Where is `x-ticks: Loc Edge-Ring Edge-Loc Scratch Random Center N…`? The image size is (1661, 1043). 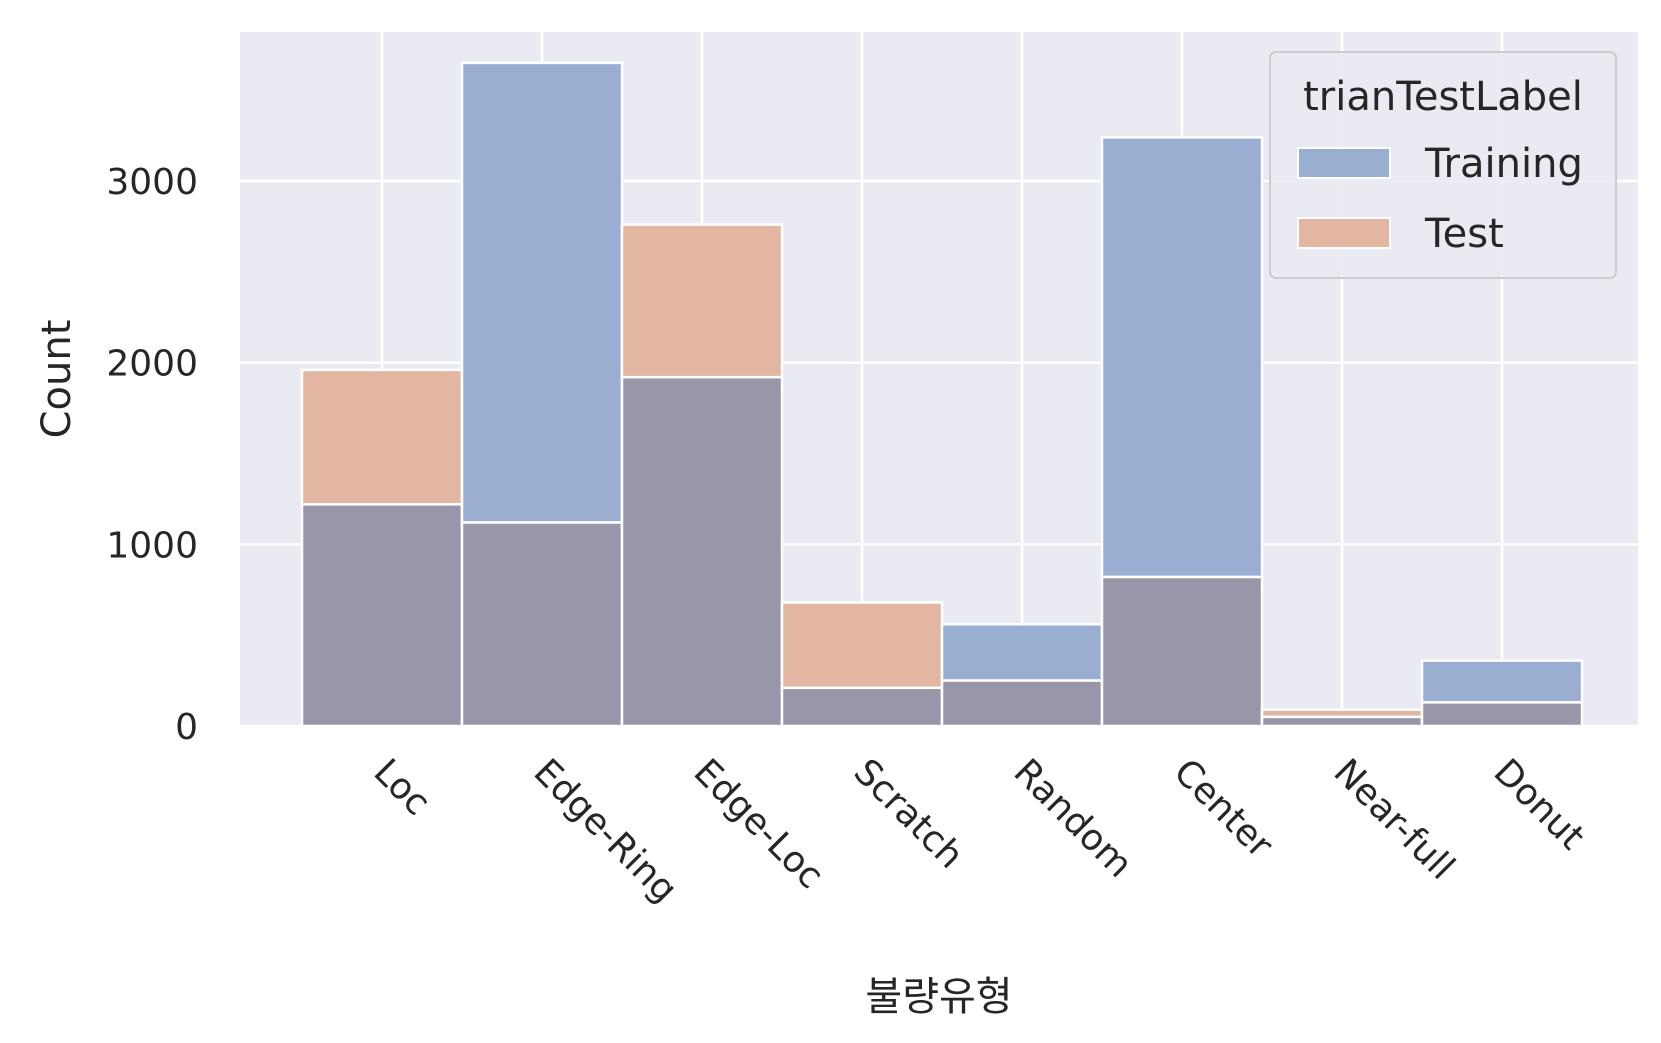 x-ticks: Loc Edge-Ring Edge-Loc Scratch Random Center N… is located at coordinates (979, 830).